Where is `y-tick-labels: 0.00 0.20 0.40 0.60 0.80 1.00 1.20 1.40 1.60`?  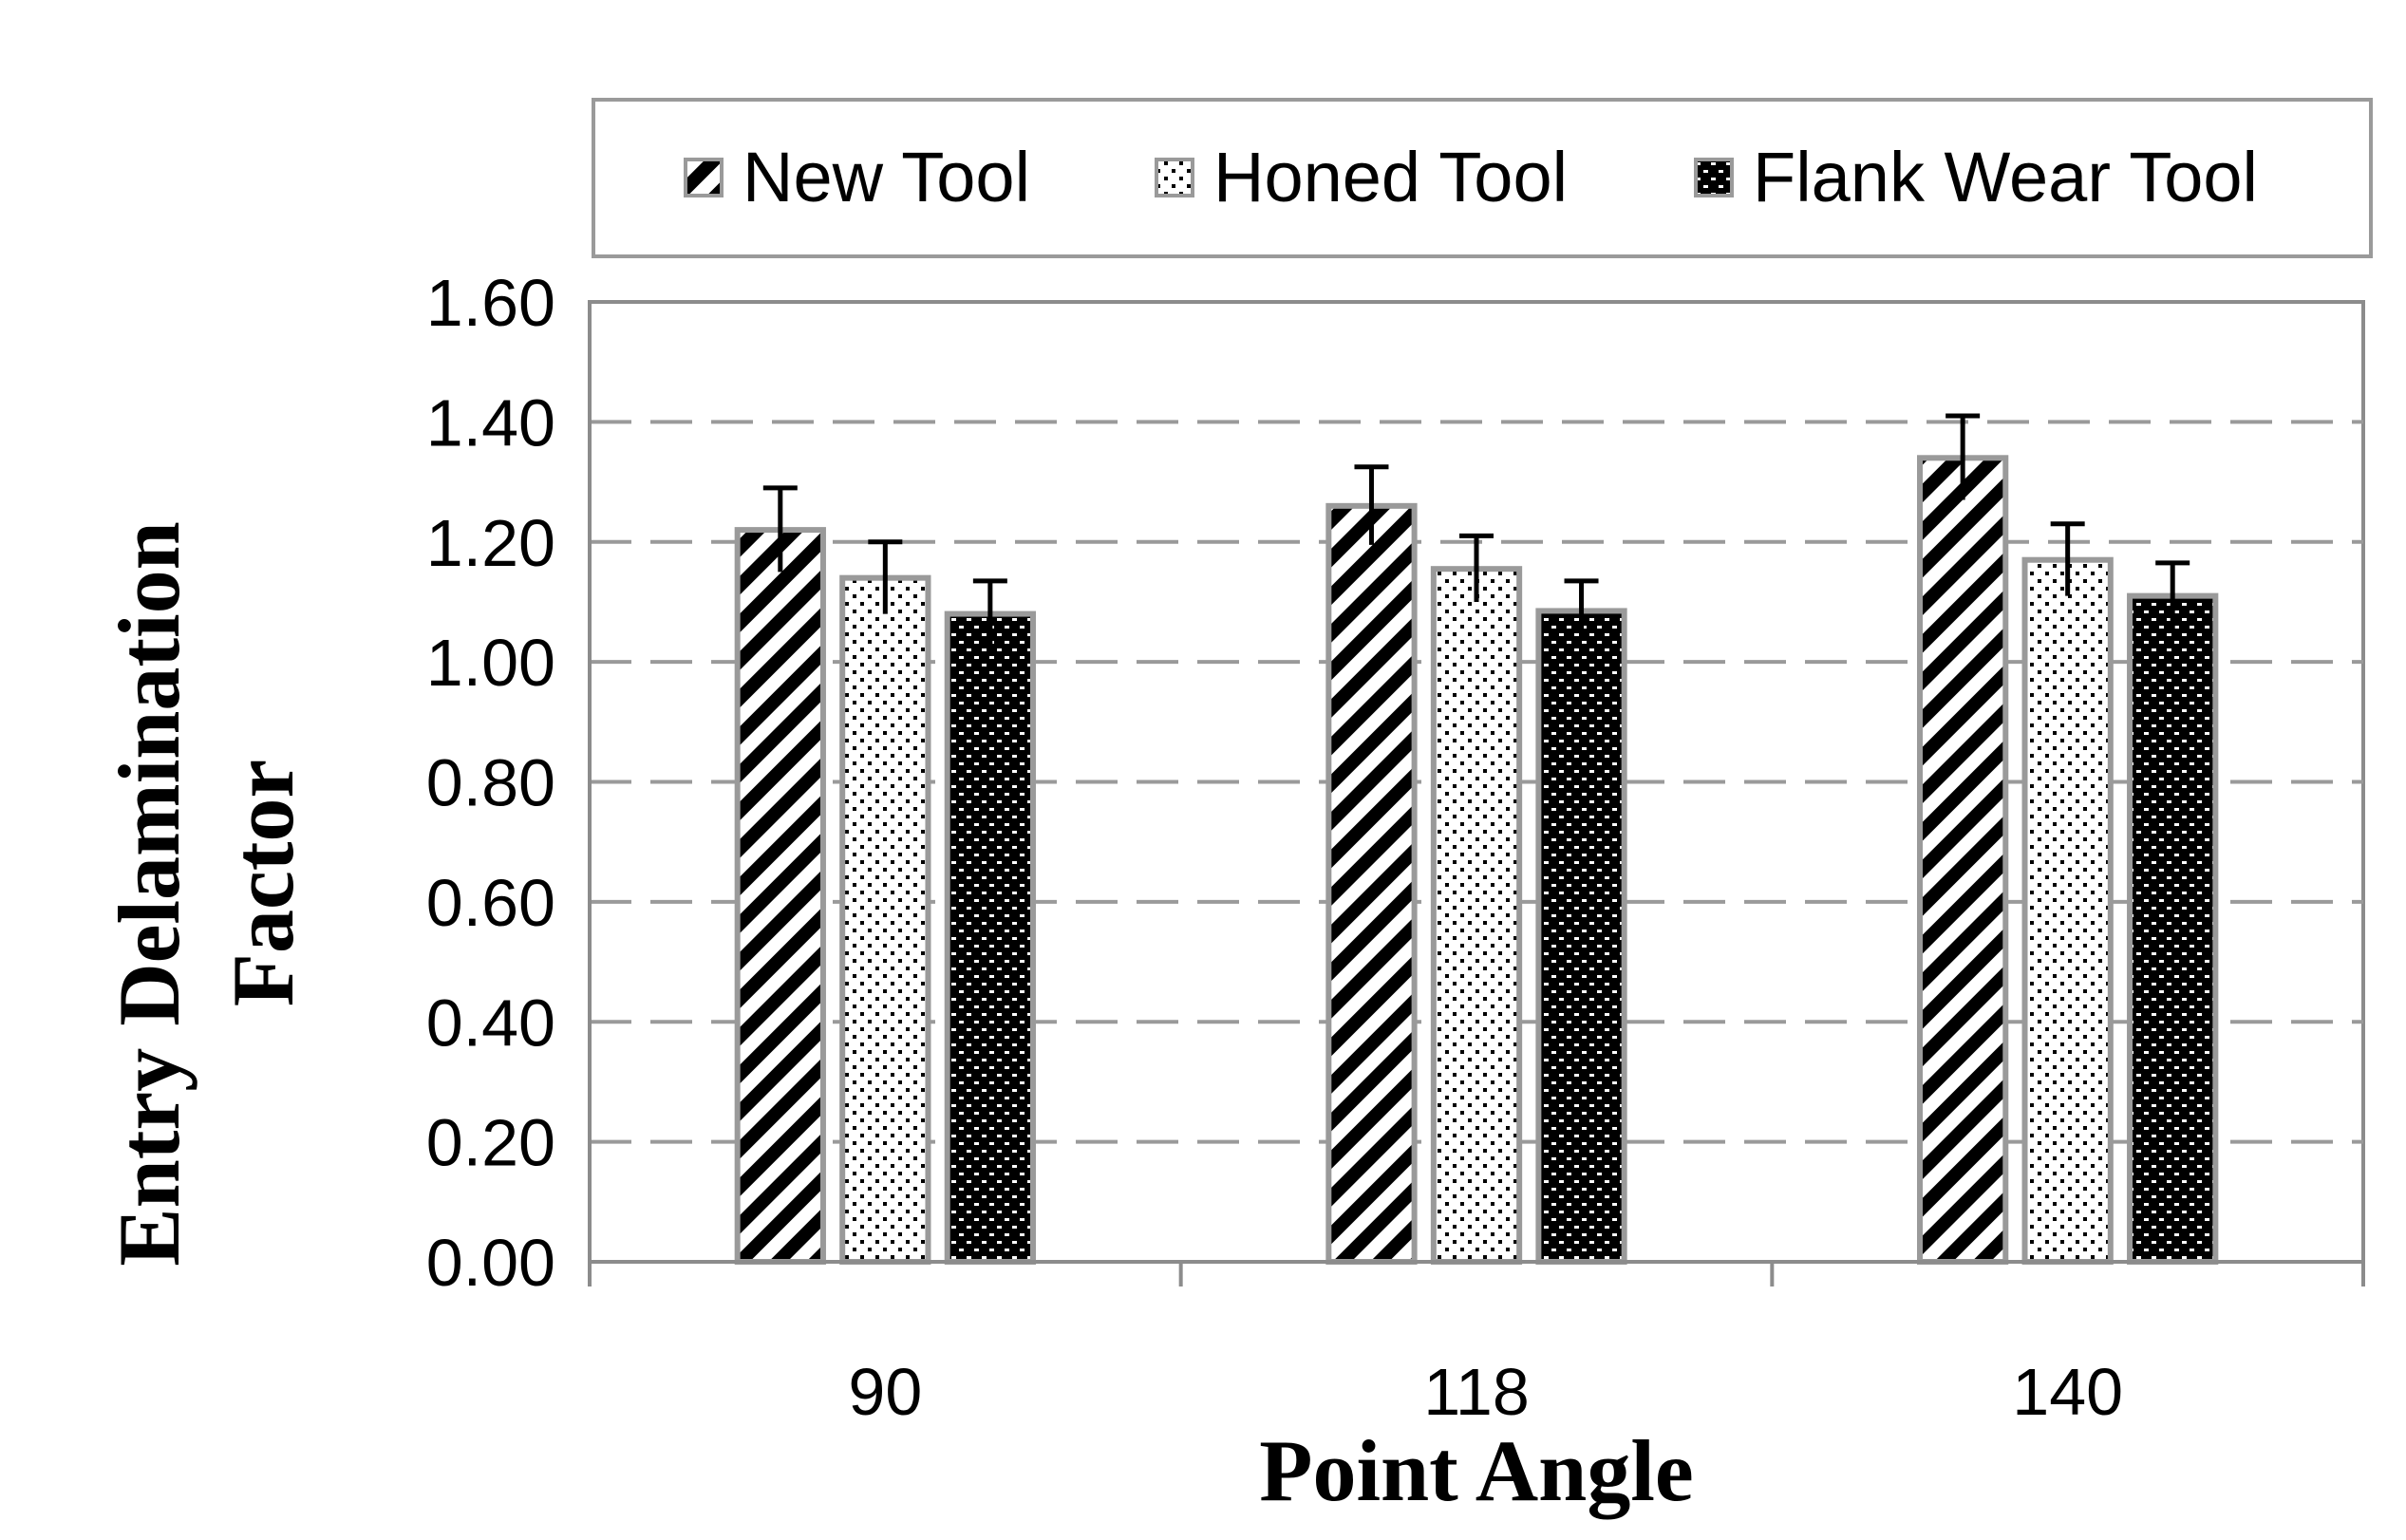
y-tick-labels: 0.00 0.20 0.40 0.60 0.80 1.00 1.20 1.40 1.60 is located at coordinates (490, 783).